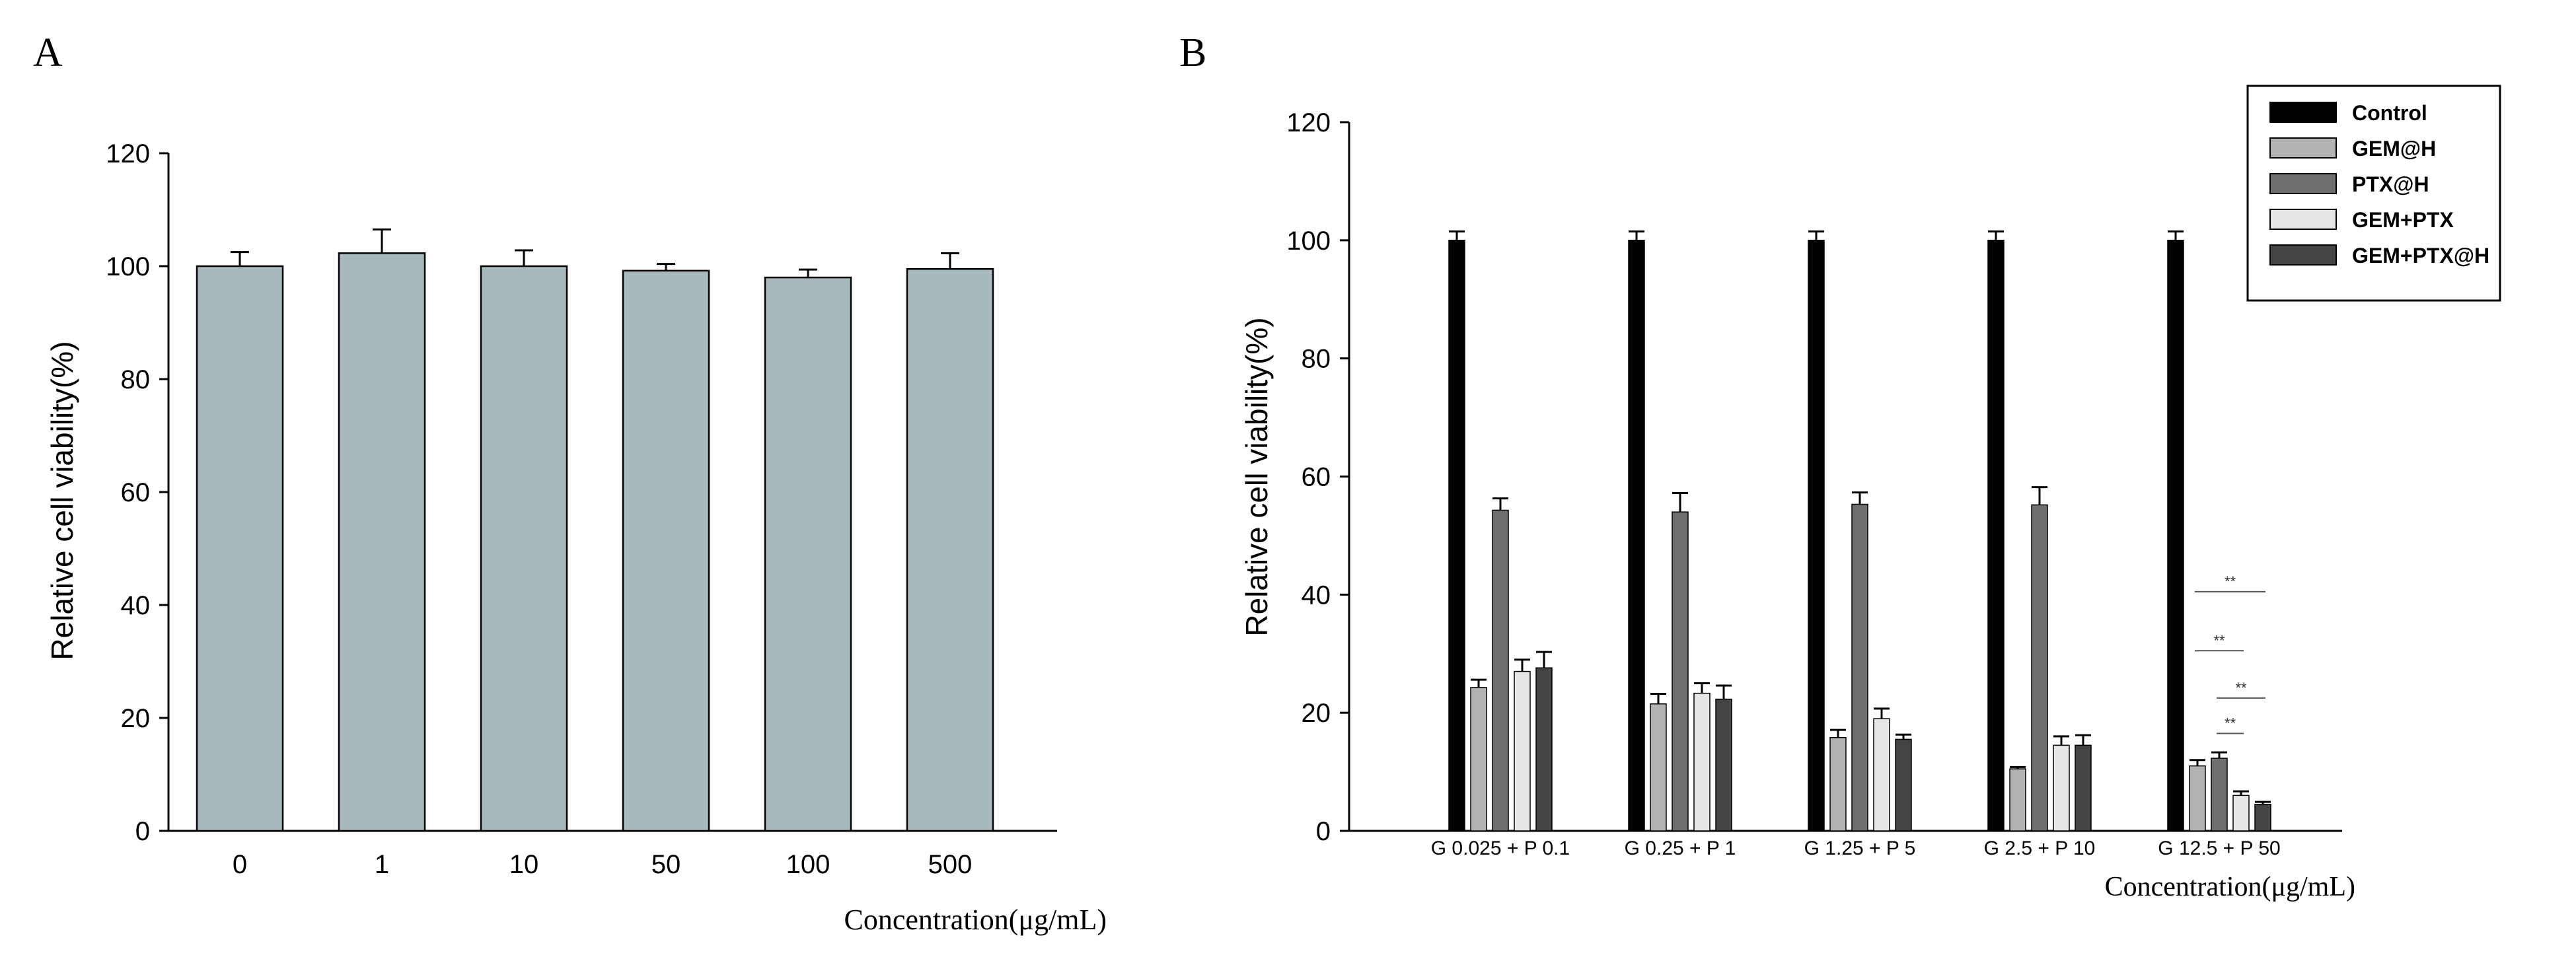 Image resolution: width=2576 pixels, height=959 pixels. I want to click on panel-a-y-tick-label: 20, so click(136, 718).